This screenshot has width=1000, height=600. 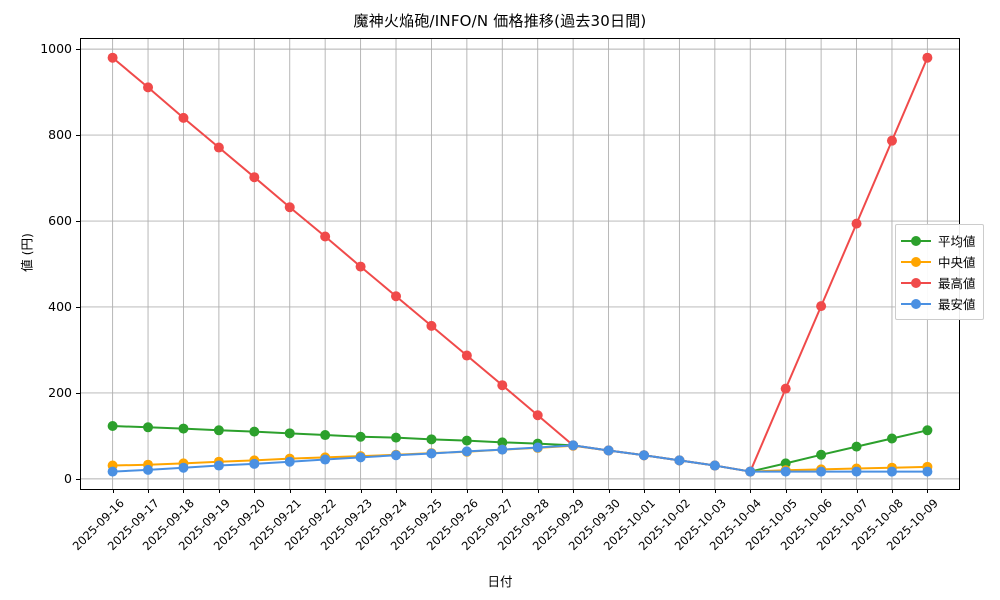 I want to click on legend-item: 最高値, so click(x=938, y=282).